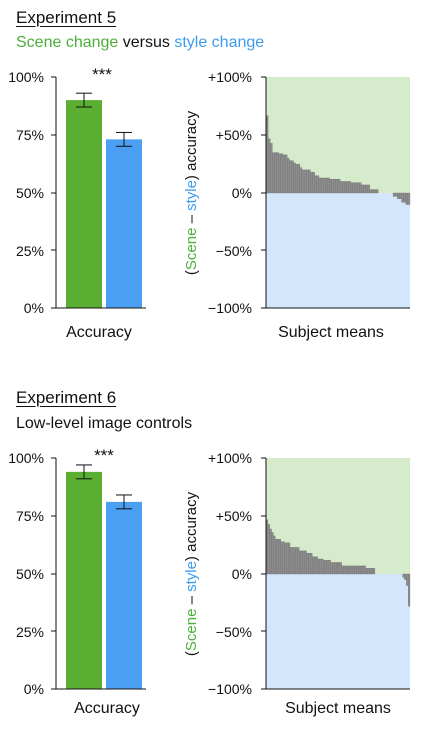 This screenshot has height=741, width=428. I want to click on y-tick-label: 75%, so click(30, 135).